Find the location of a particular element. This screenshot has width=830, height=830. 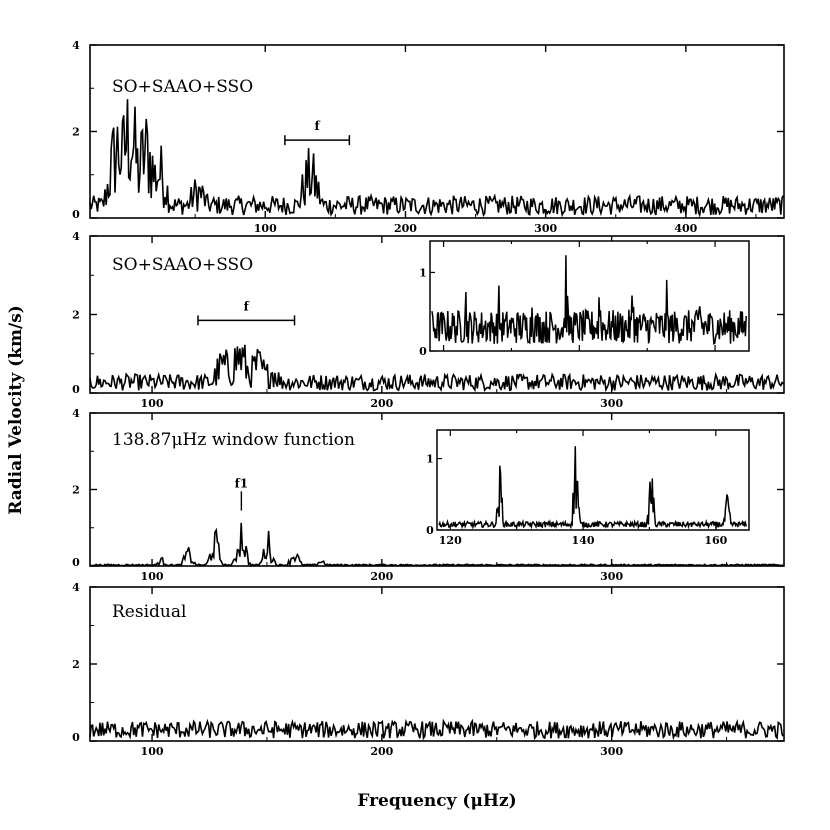

x-axis-label: Frequency (μHz) is located at coordinates (436, 801).